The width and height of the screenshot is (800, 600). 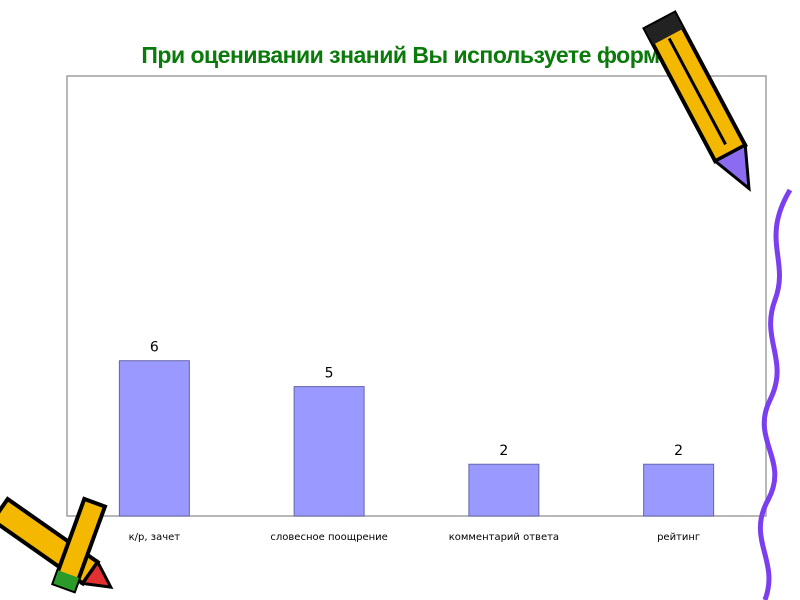 I want to click on purple-squiggle, so click(x=775, y=394).